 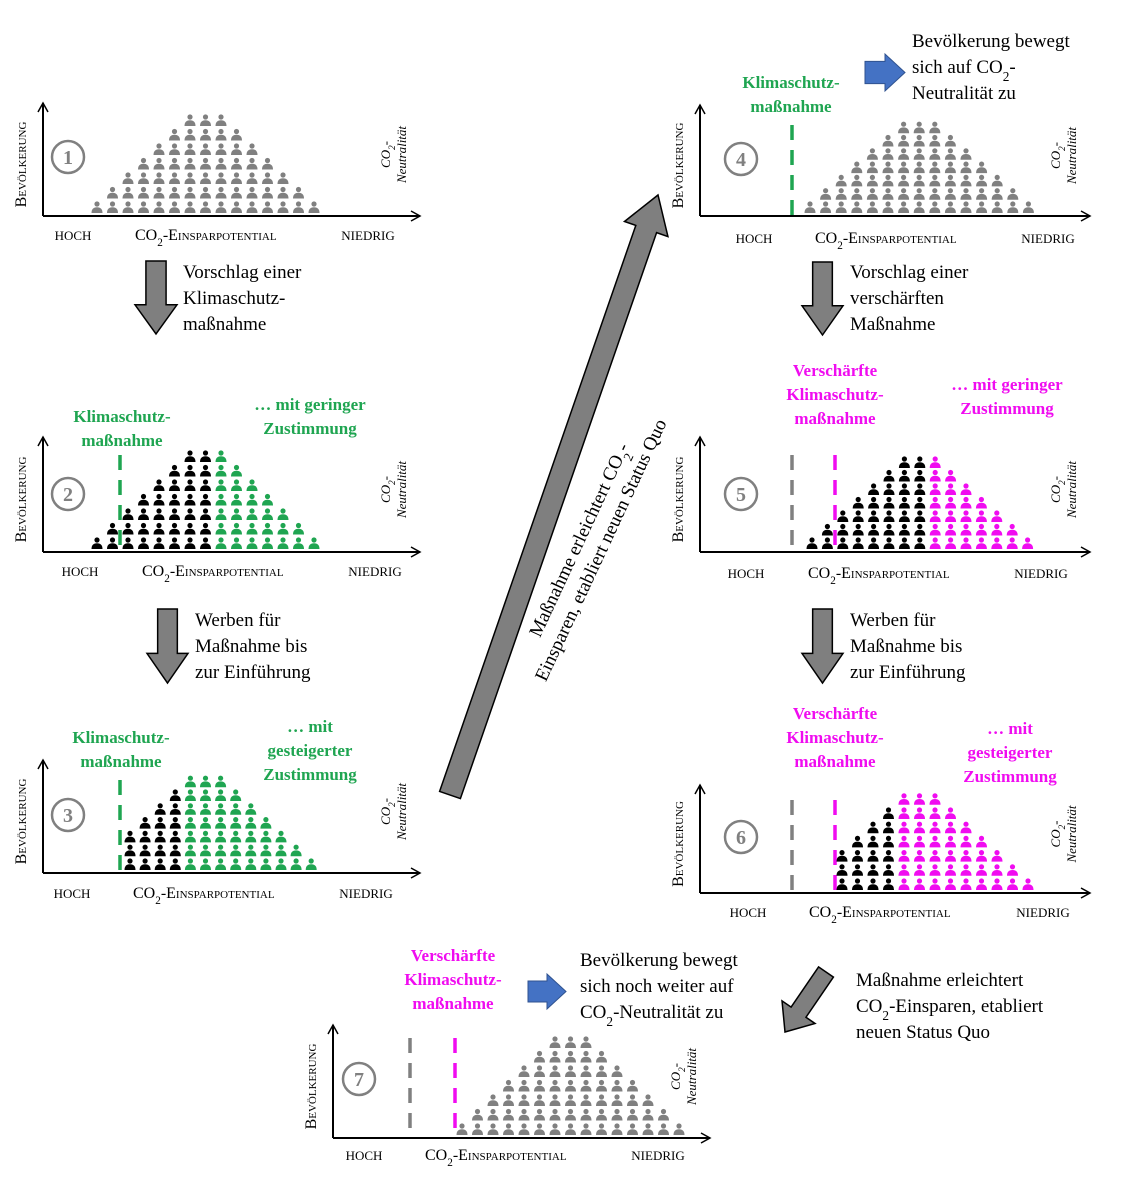 I want to click on measure-label: maßnahme, so click(x=835, y=761).